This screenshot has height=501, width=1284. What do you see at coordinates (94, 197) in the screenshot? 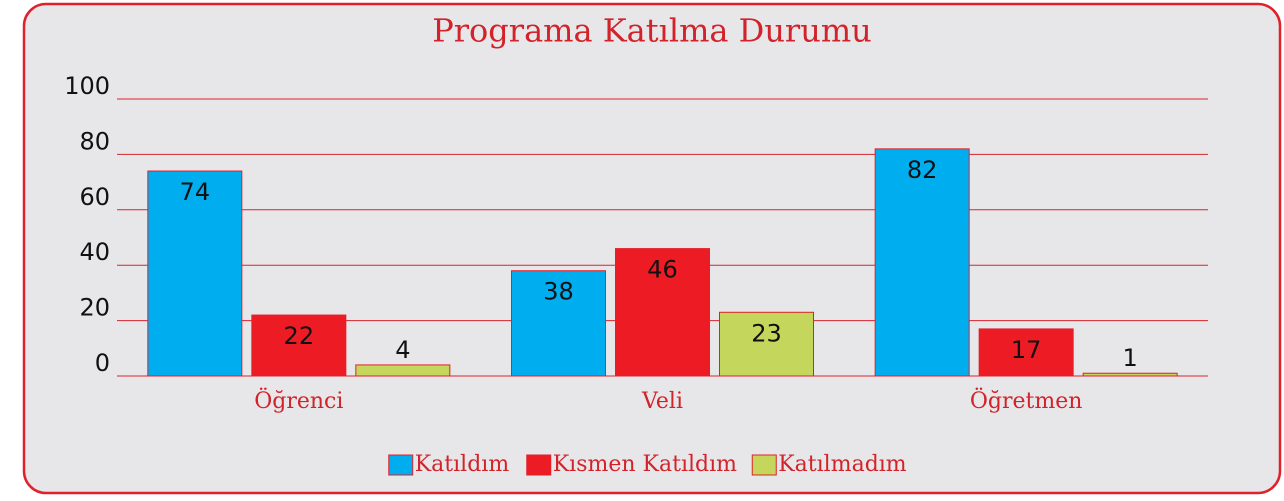
I see `y-tick-label: 60` at bounding box center [94, 197].